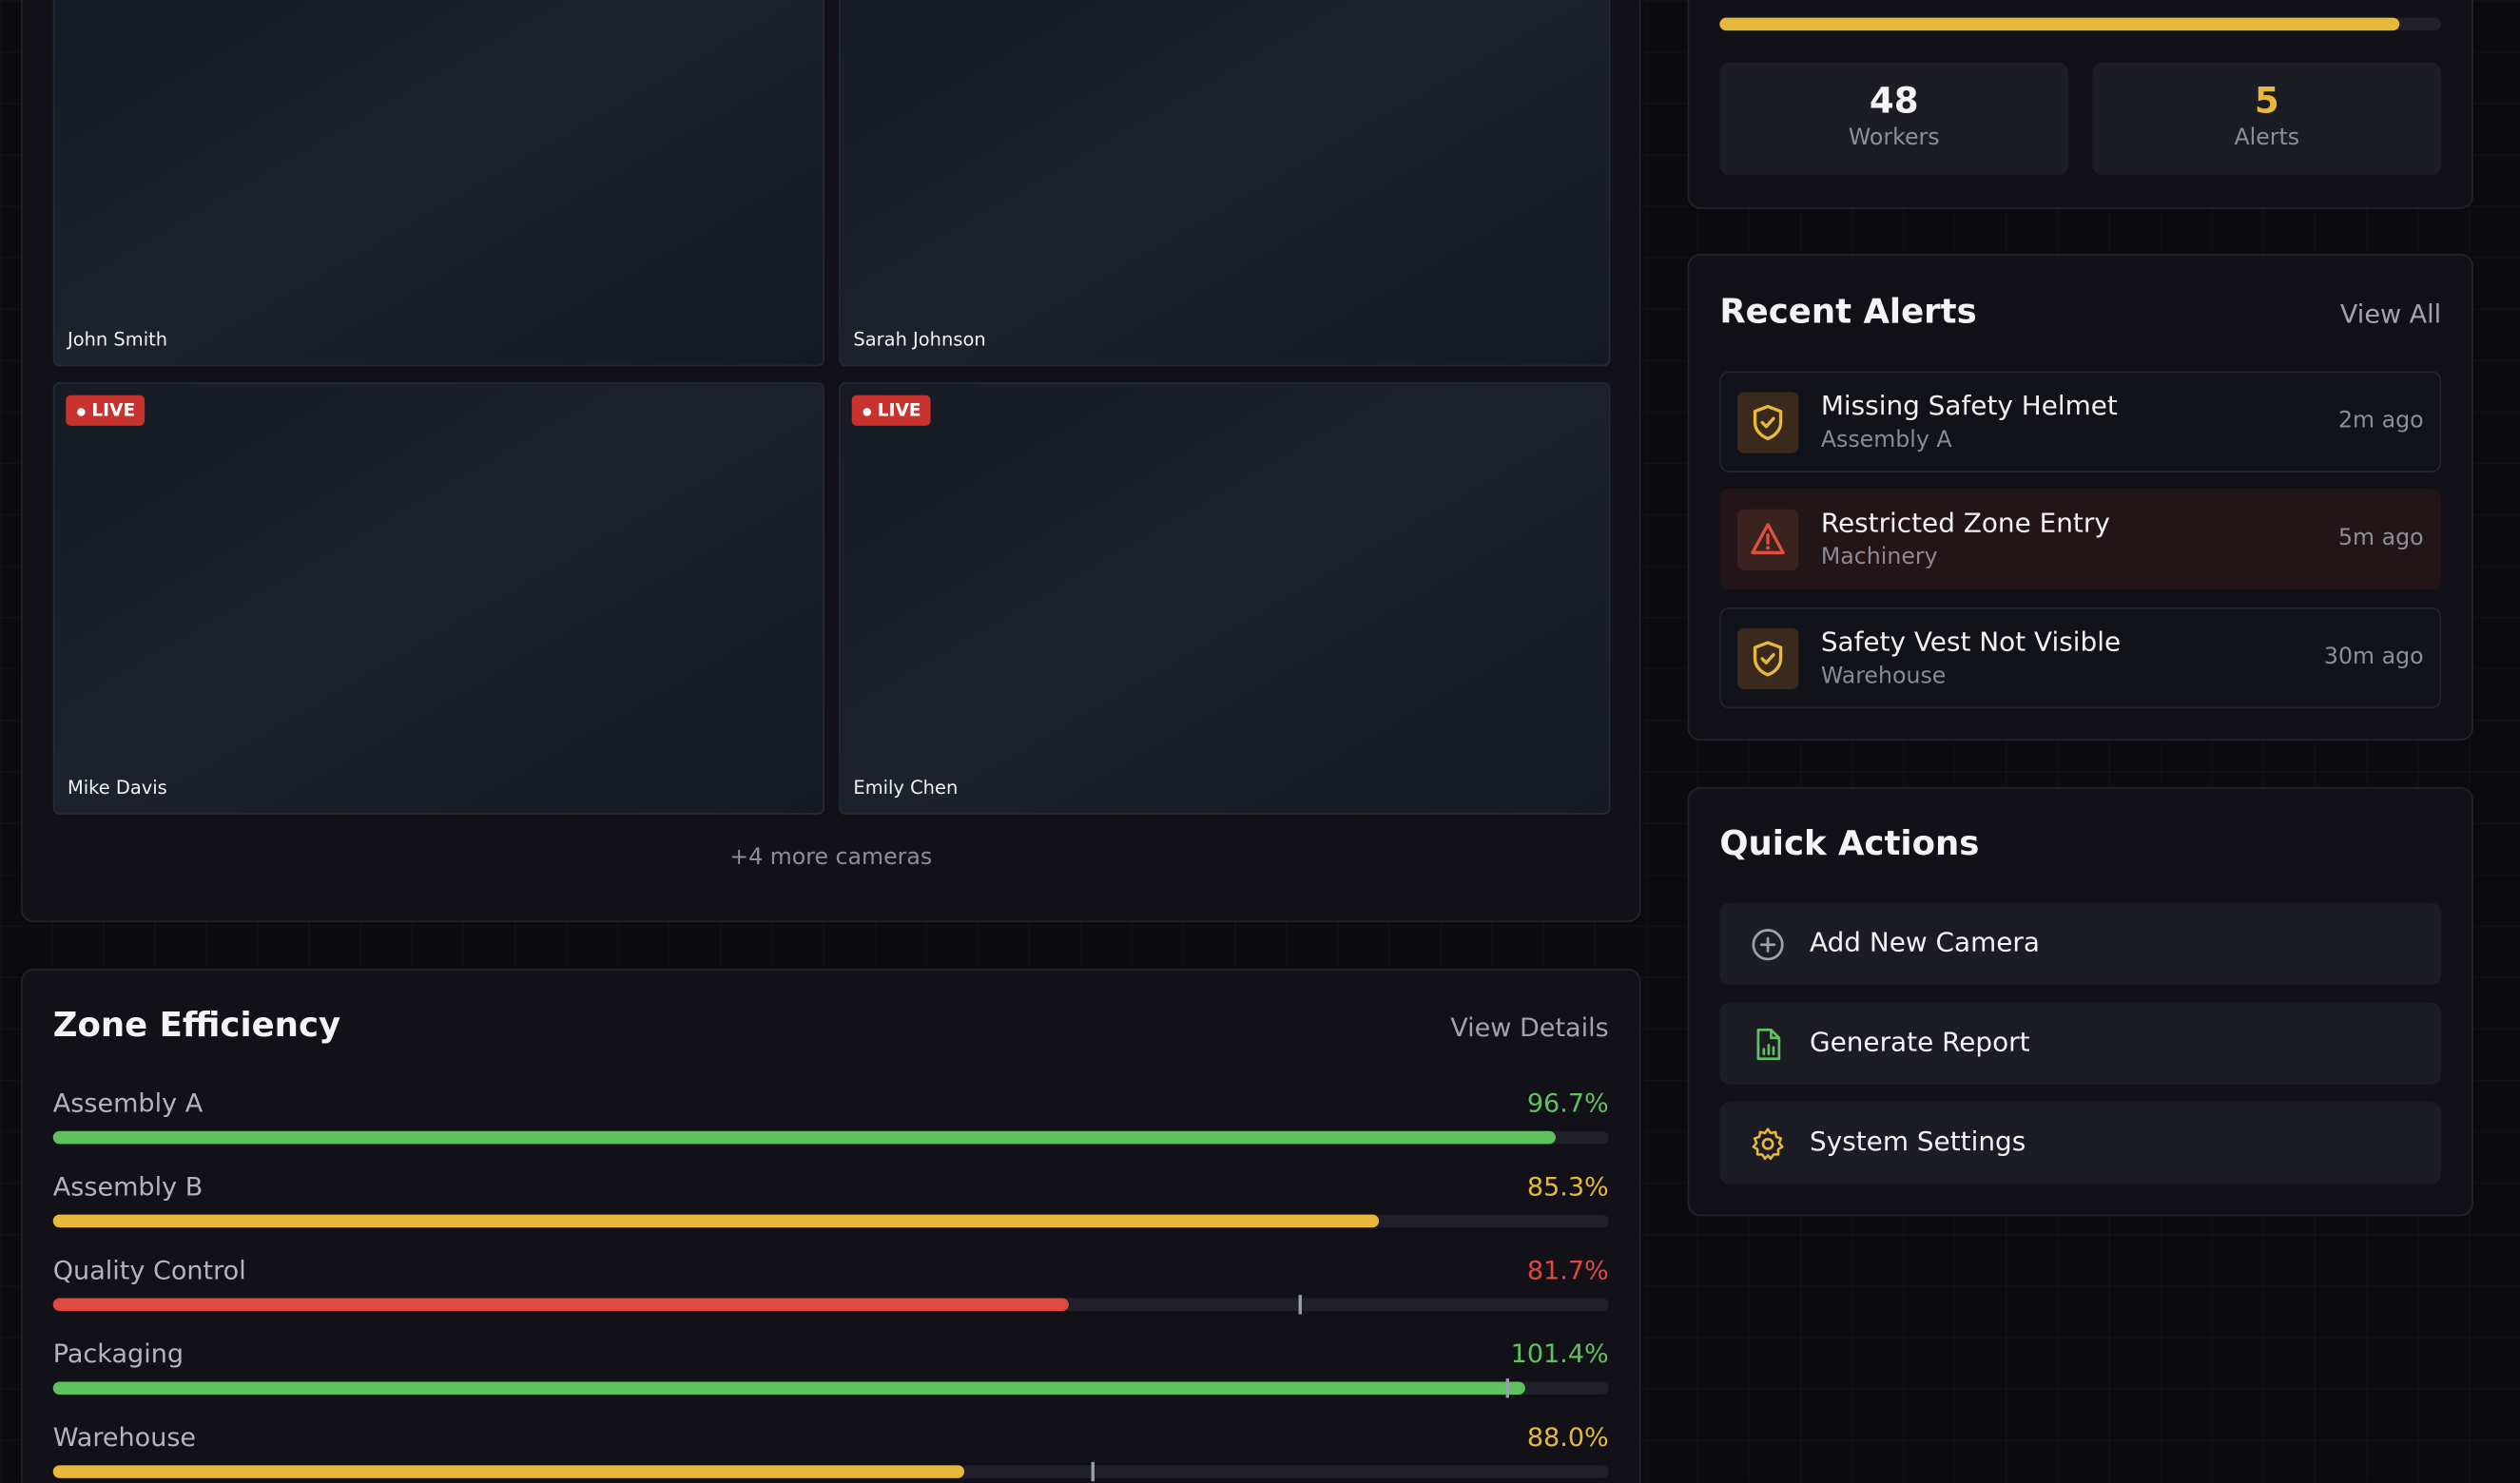 The image size is (2520, 1483). Describe the element at coordinates (1225, 183) in the screenshot. I see `camera-tile: Sarah Johnson` at that location.